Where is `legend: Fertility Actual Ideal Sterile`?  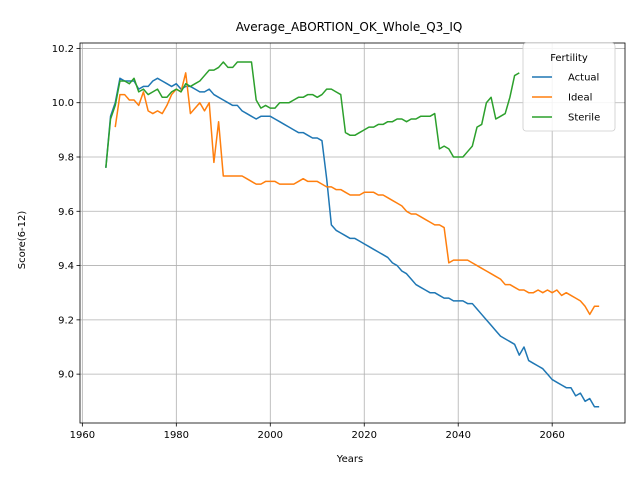 legend: Fertility Actual Ideal Sterile is located at coordinates (569, 87).